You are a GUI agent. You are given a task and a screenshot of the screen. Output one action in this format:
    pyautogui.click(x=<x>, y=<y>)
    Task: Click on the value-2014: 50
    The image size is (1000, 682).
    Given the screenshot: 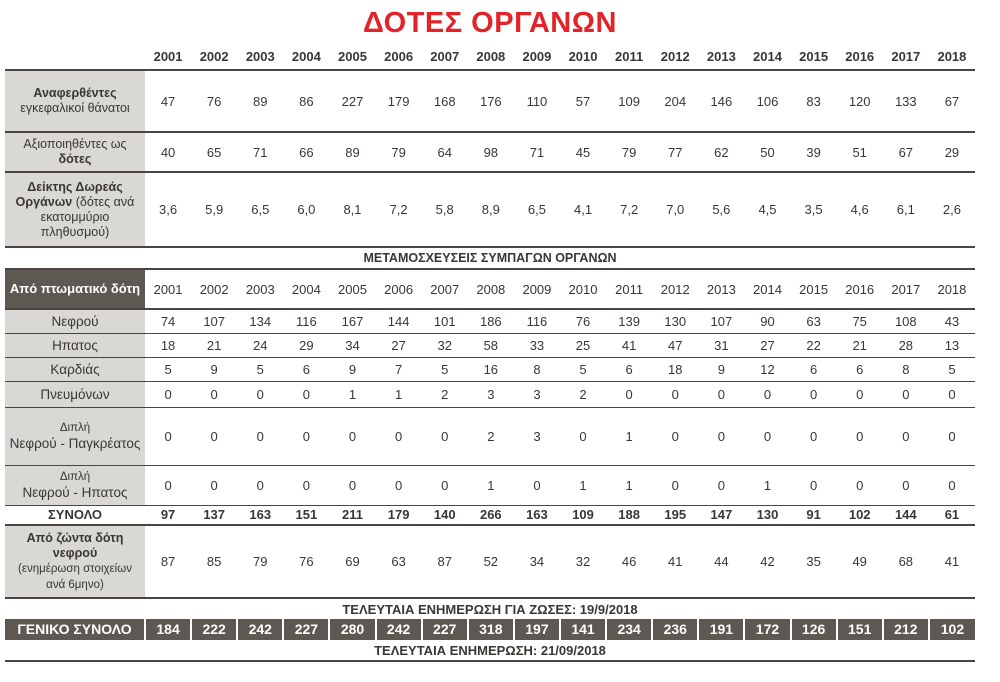 What is the action you would take?
    pyautogui.click(x=767, y=152)
    